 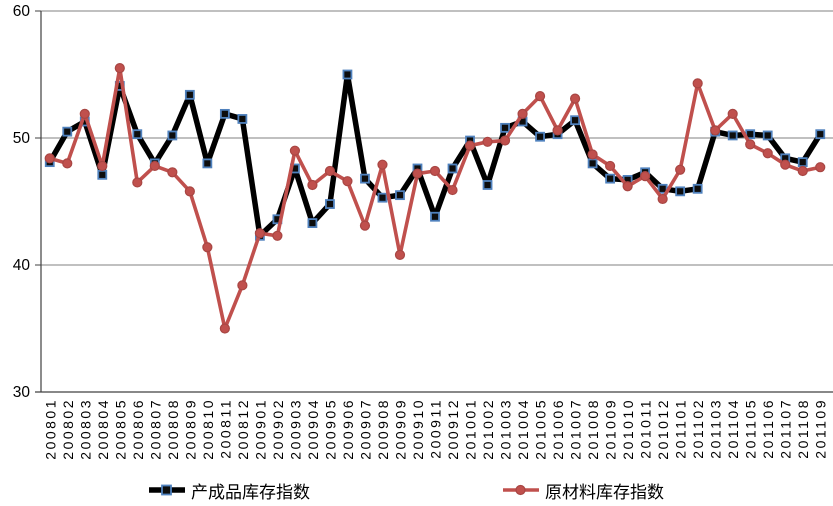 I want to click on x-tick-label: 200903, so click(x=295, y=429).